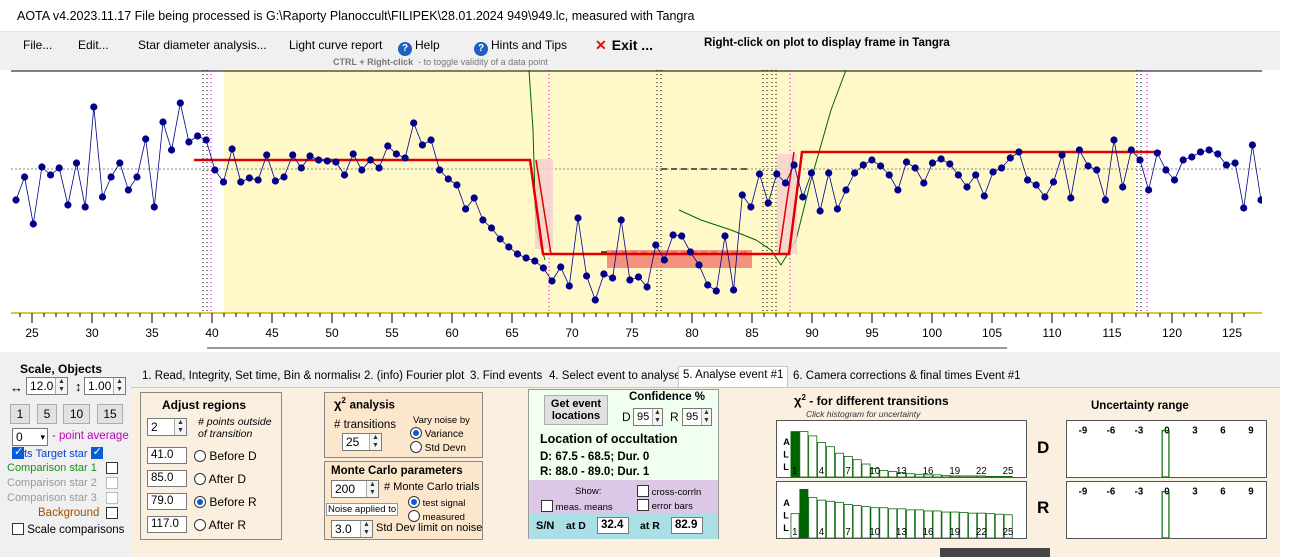  I want to click on menu-help: ? Help, so click(419, 47).